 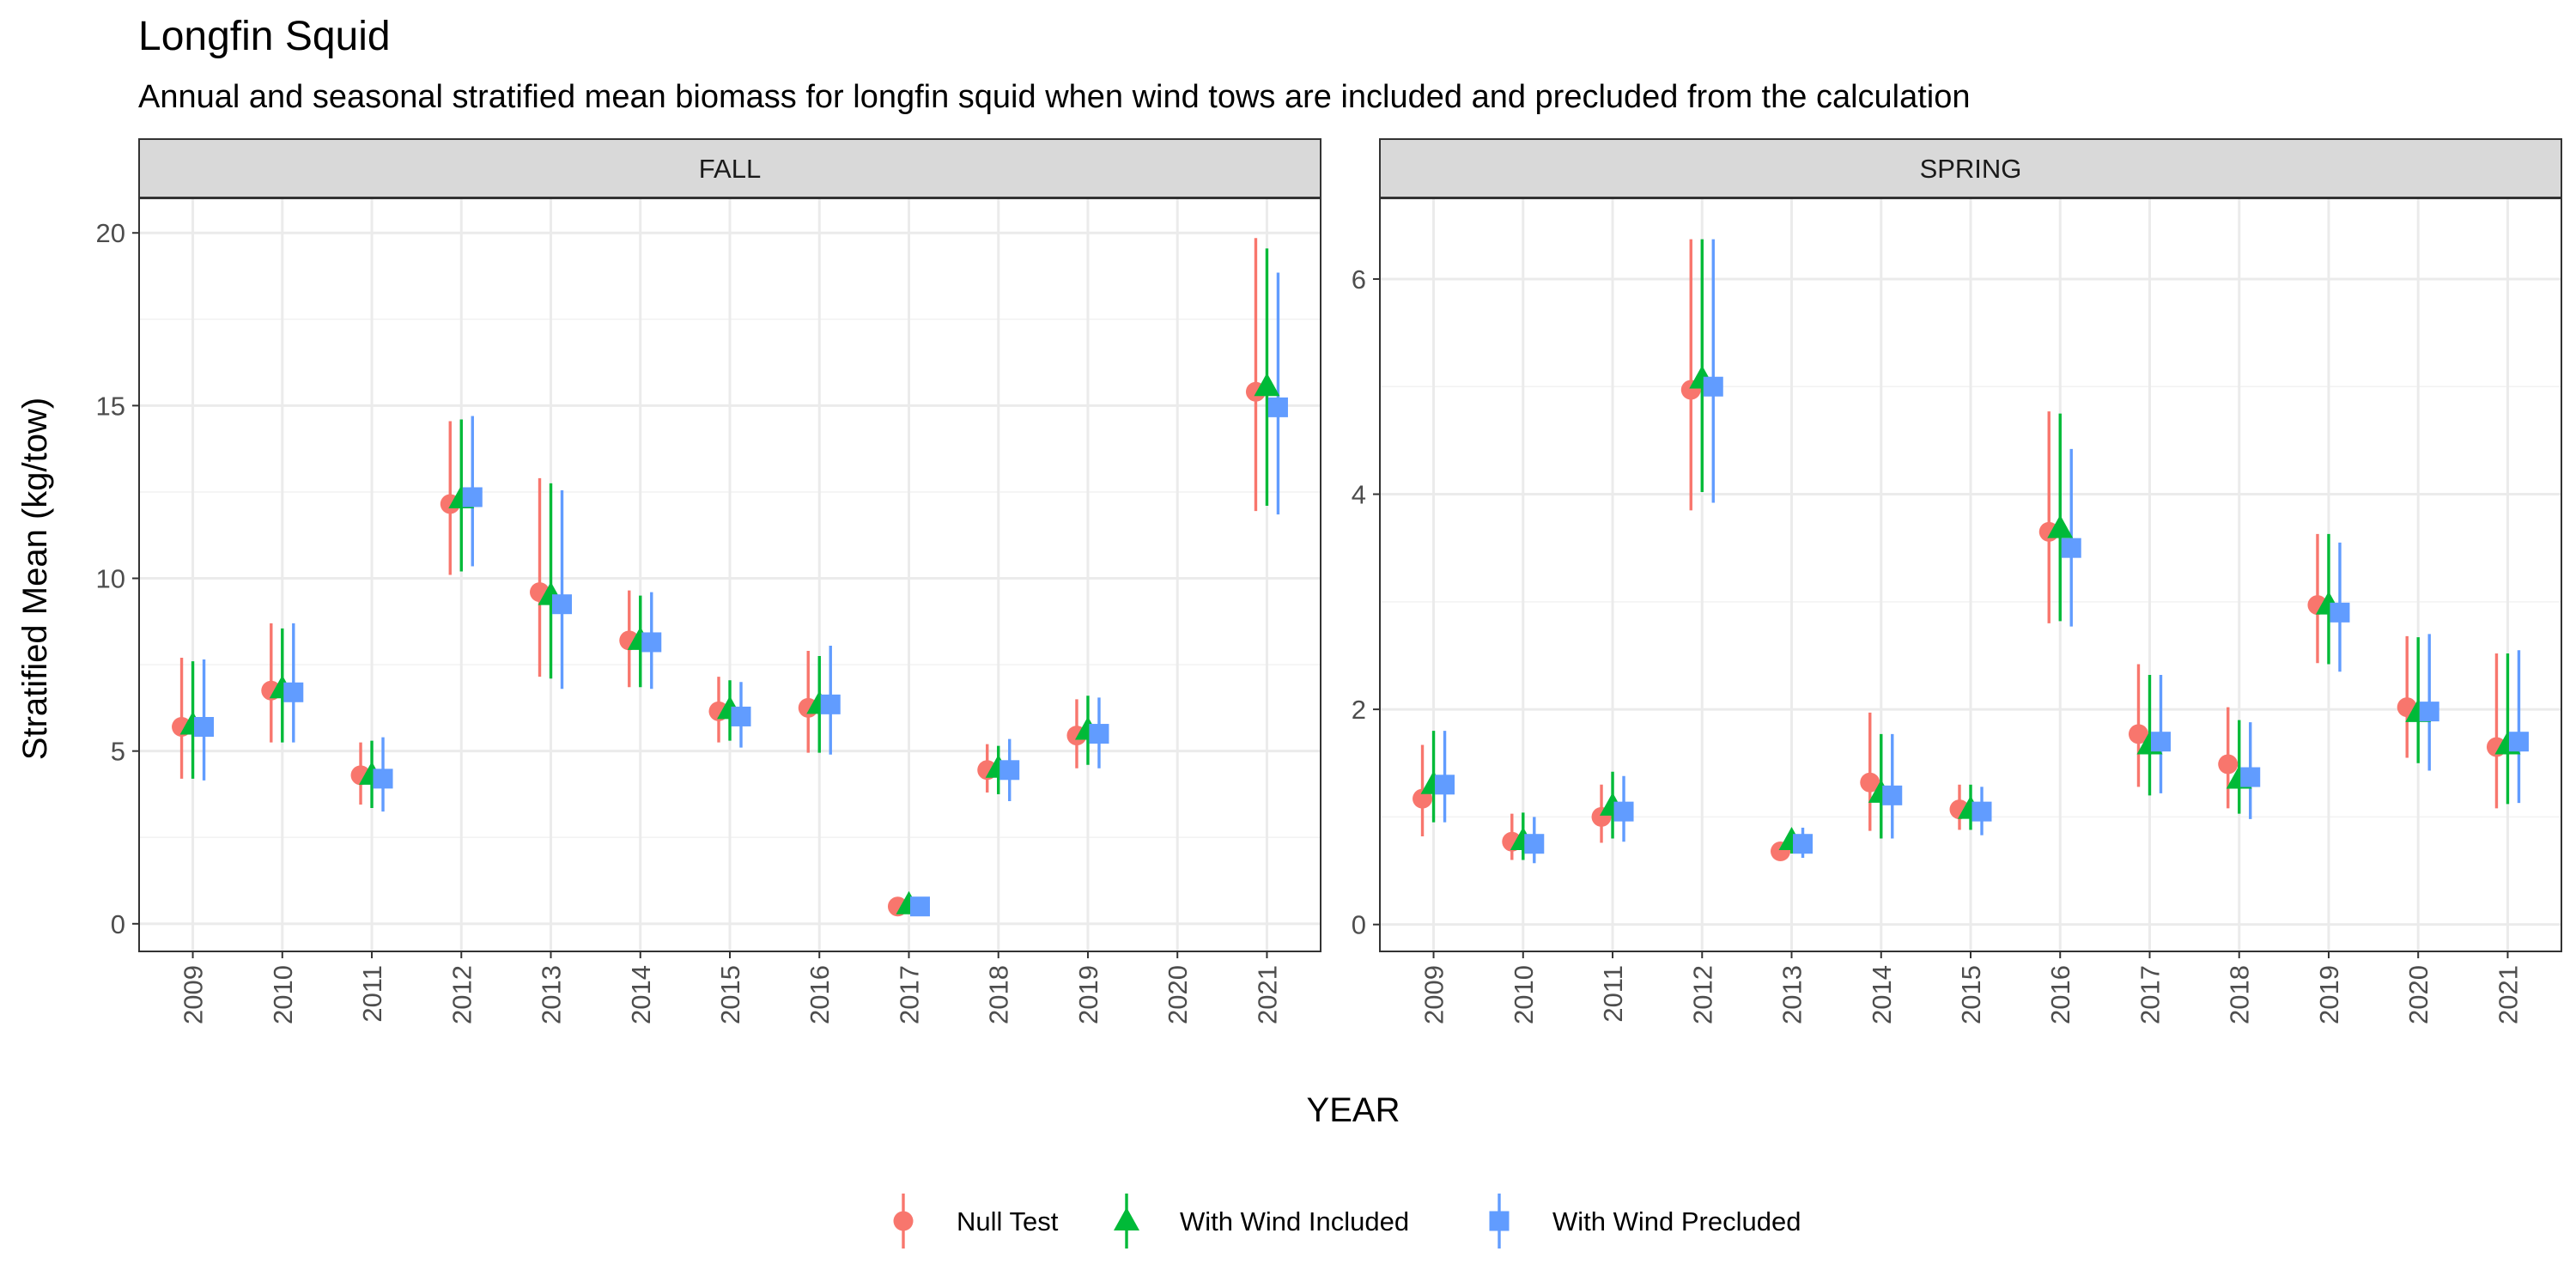 What do you see at coordinates (1353, 1110) in the screenshot?
I see `x-axis-label: YEAR` at bounding box center [1353, 1110].